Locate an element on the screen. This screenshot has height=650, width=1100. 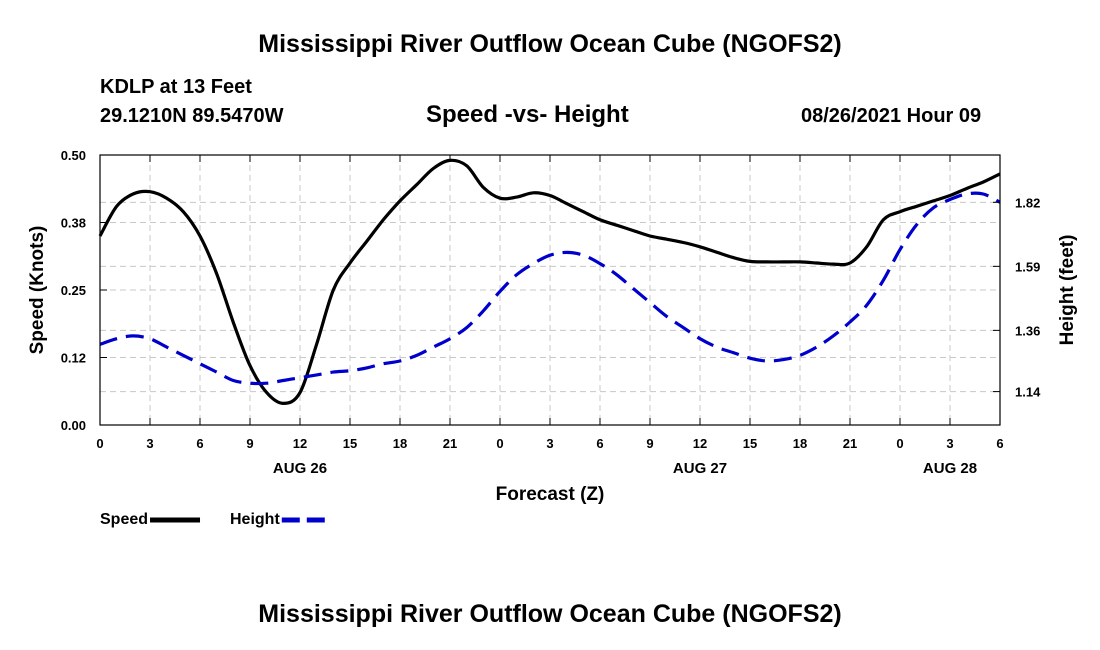
y2-tick-label: 1.14 is located at coordinates (1028, 392).